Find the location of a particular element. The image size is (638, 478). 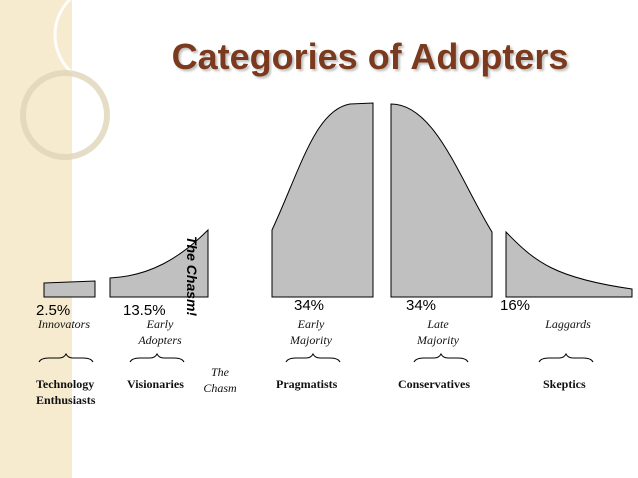

percent-late-majority: 34% is located at coordinates (421, 305).